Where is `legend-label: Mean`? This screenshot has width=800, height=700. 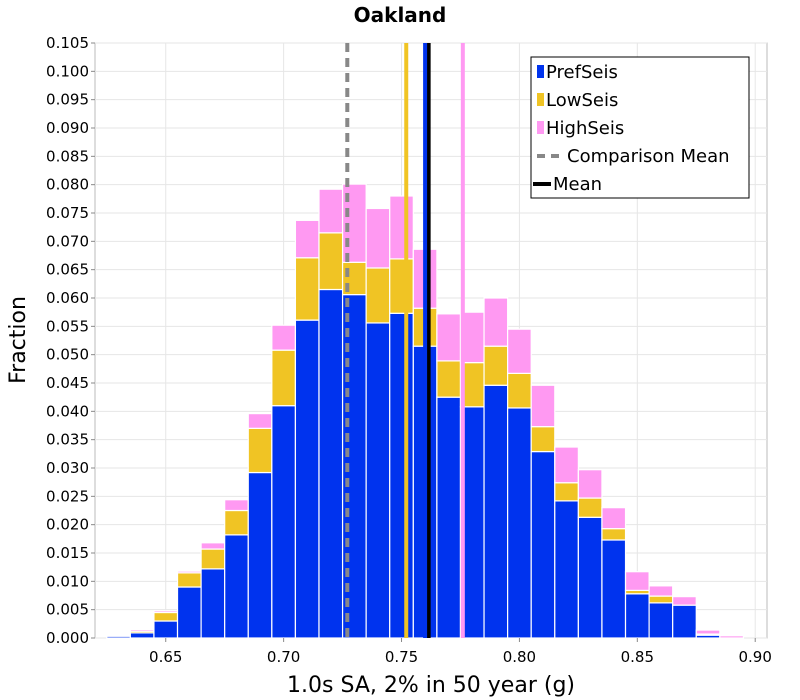
legend-label: Mean is located at coordinates (577, 184).